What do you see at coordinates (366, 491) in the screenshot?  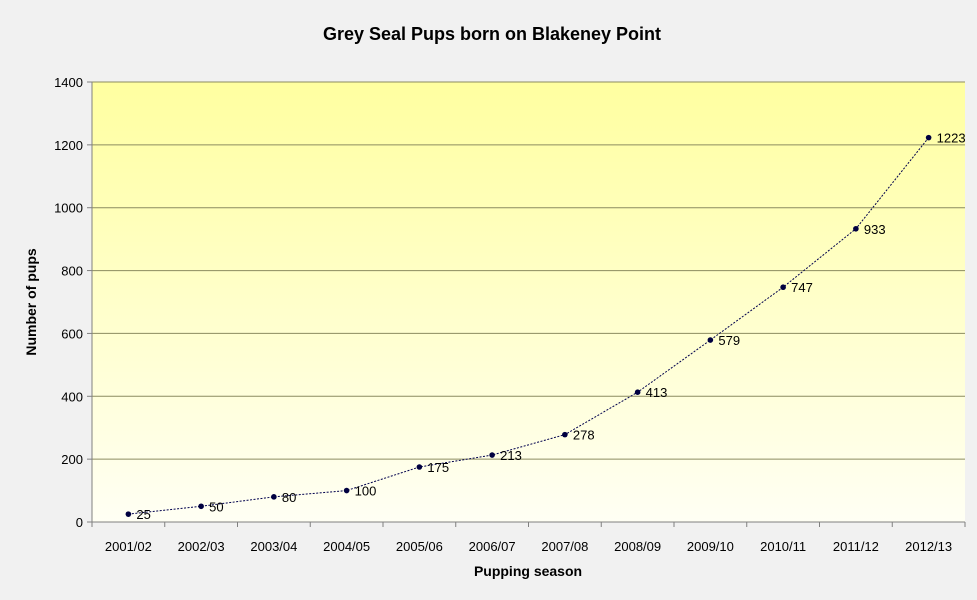 I see `data-label: 100` at bounding box center [366, 491].